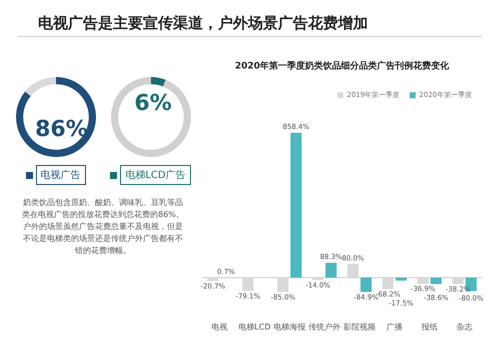 The image size is (500, 362). What do you see at coordinates (342, 66) in the screenshot?
I see `chart-title: 2020年第一季度奶类饮品细分品类广告刊例花费变化` at bounding box center [342, 66].